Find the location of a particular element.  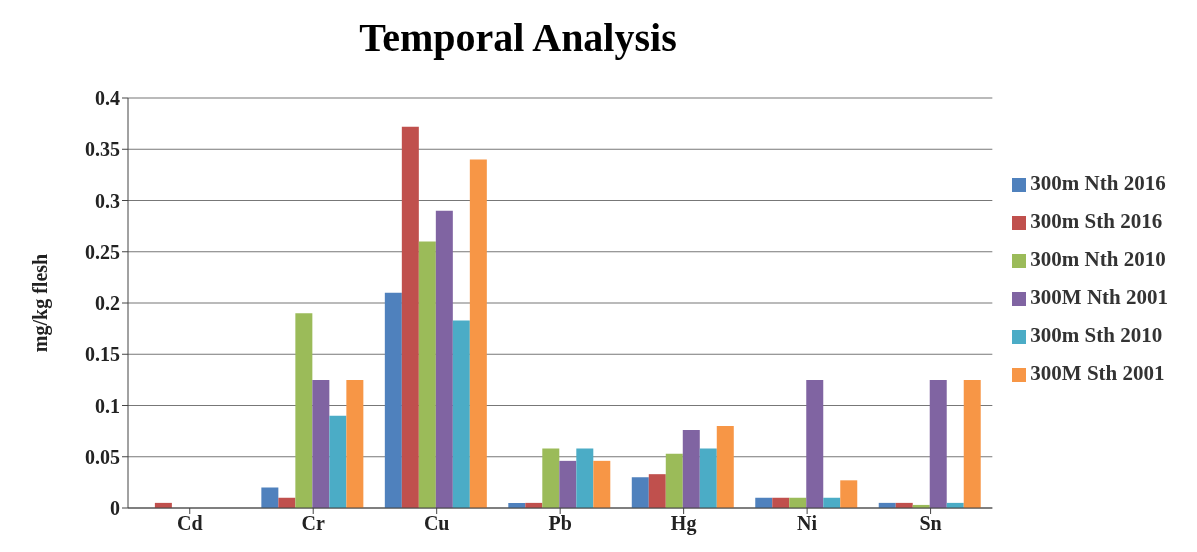

y-tick-label: 0 is located at coordinates (115, 508).